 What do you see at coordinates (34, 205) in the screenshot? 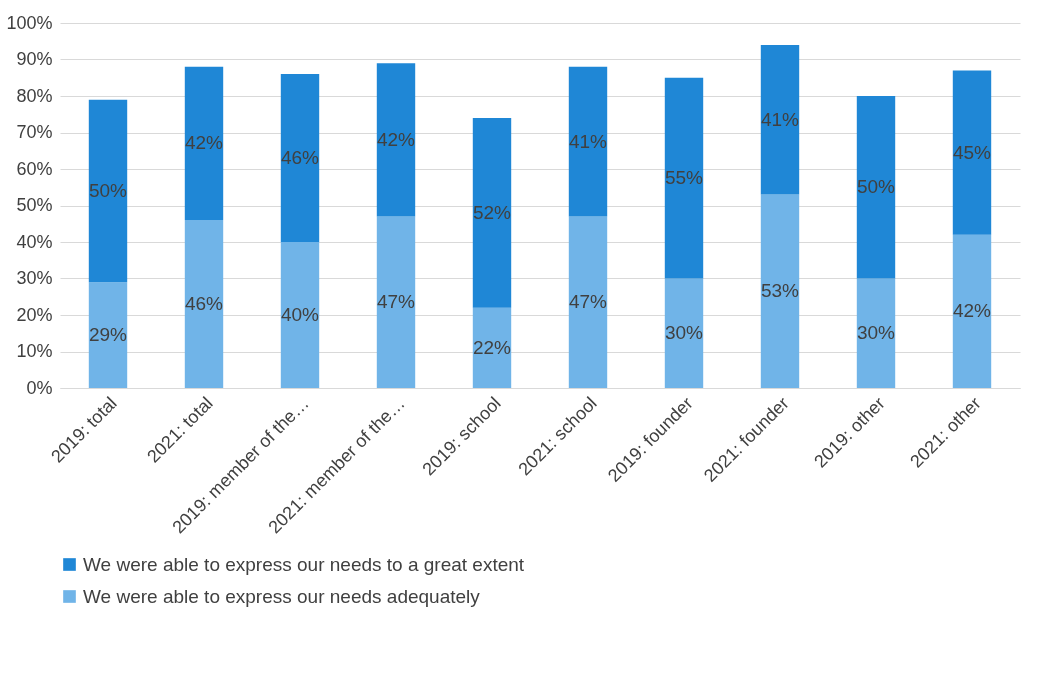
I see `y-tick-label: 50%` at bounding box center [34, 205].